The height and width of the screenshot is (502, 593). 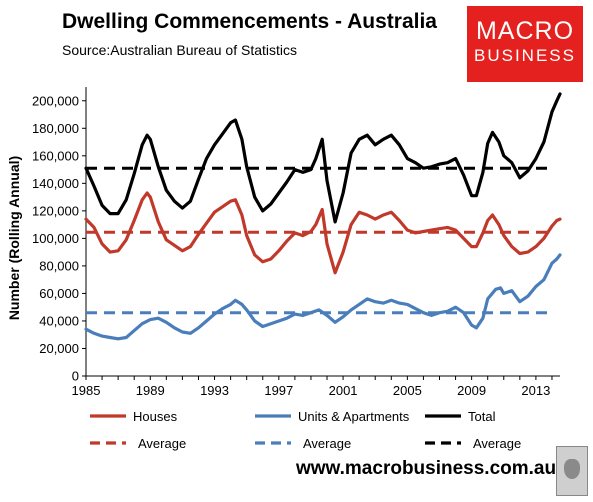 What do you see at coordinates (214, 390) in the screenshot?
I see `x-tick-label: 1993` at bounding box center [214, 390].